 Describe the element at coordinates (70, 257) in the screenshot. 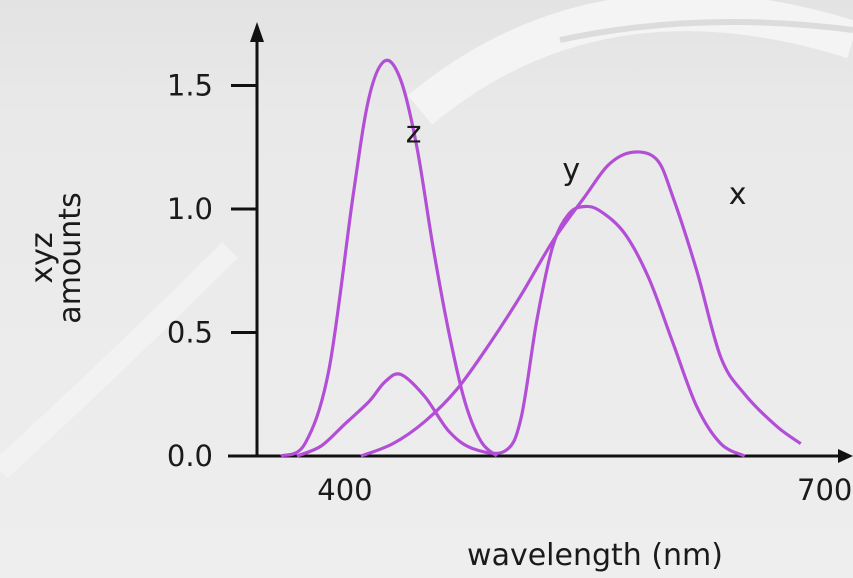

I see `y-axis-title-line-2: amounts` at that location.